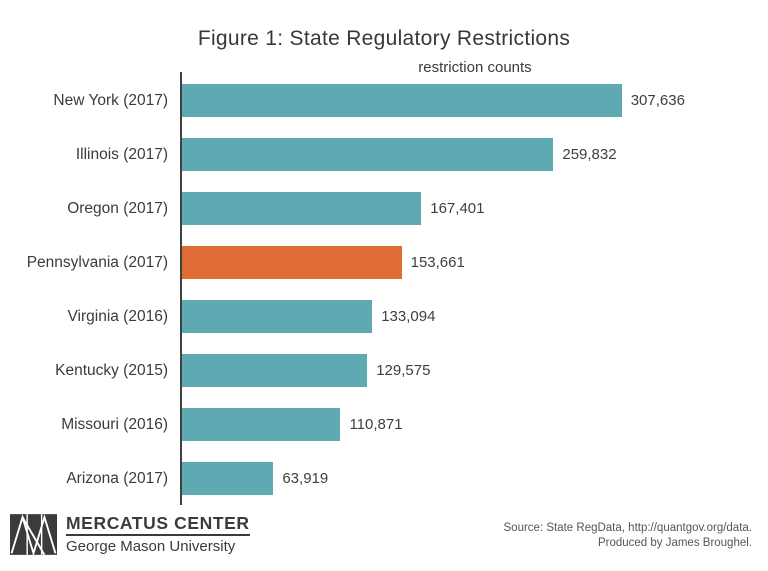  Describe the element at coordinates (117, 478) in the screenshot. I see `category-label: Arizona (2017)` at that location.